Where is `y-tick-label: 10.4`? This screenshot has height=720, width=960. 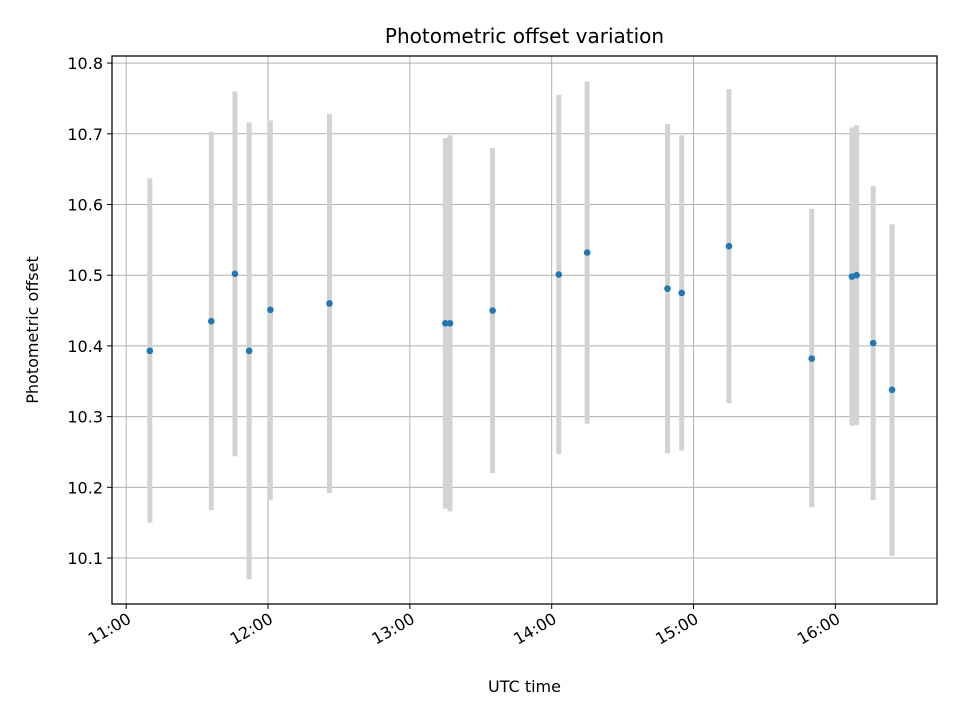 y-tick-label: 10.4 is located at coordinates (85, 346).